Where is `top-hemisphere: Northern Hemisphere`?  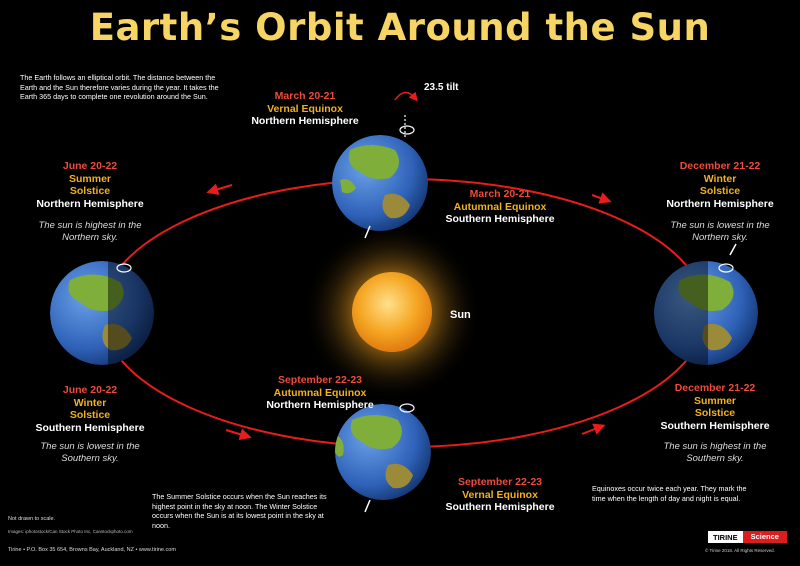 top-hemisphere: Northern Hemisphere is located at coordinates (305, 121).